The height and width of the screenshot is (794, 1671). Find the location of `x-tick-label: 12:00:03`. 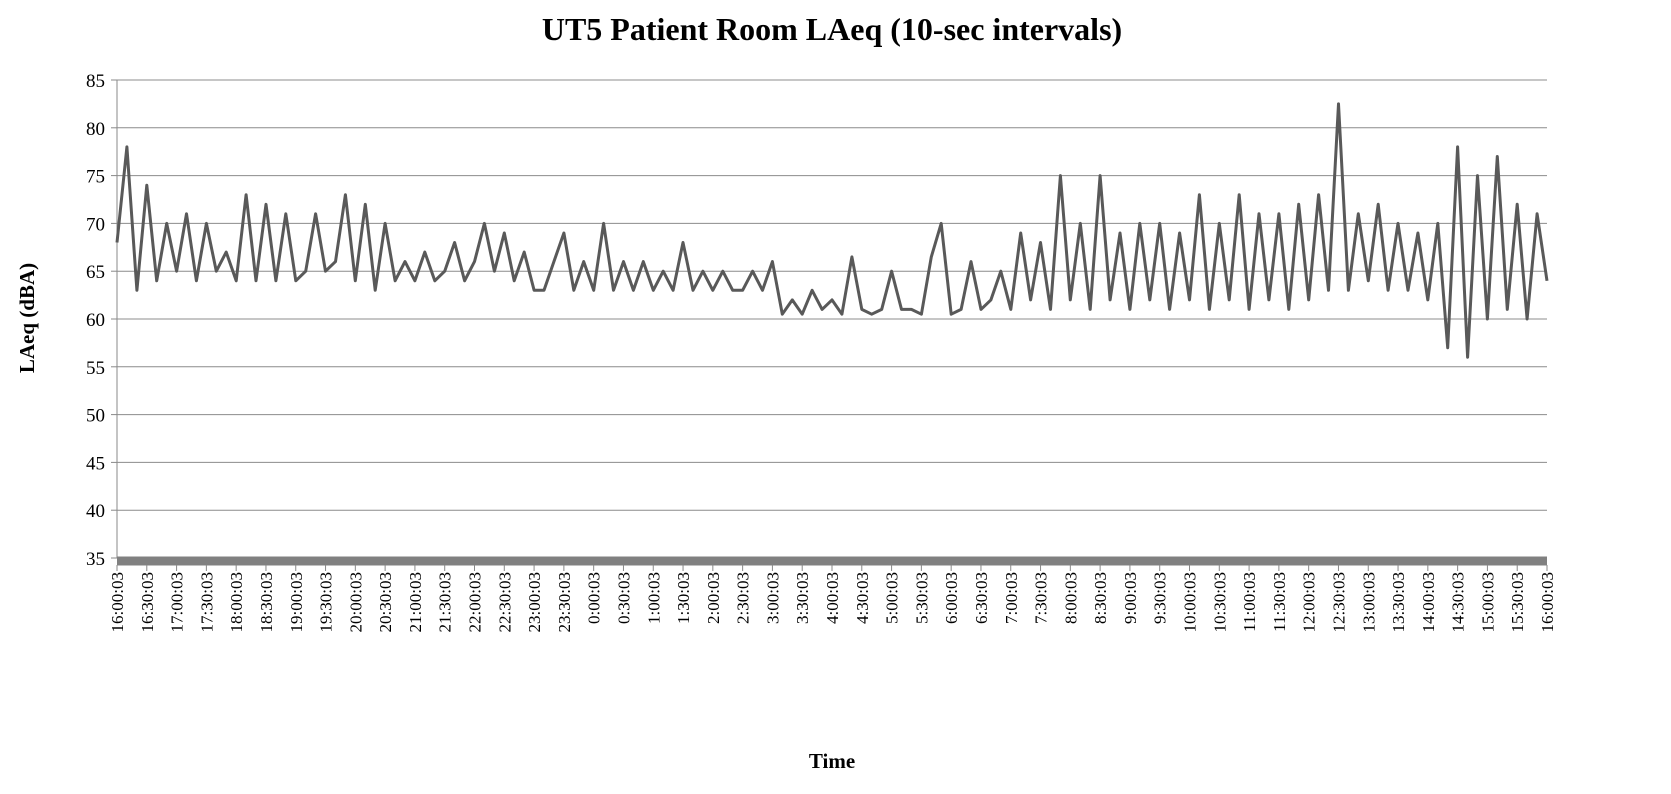

x-tick-label: 12:00:03 is located at coordinates (1309, 602).